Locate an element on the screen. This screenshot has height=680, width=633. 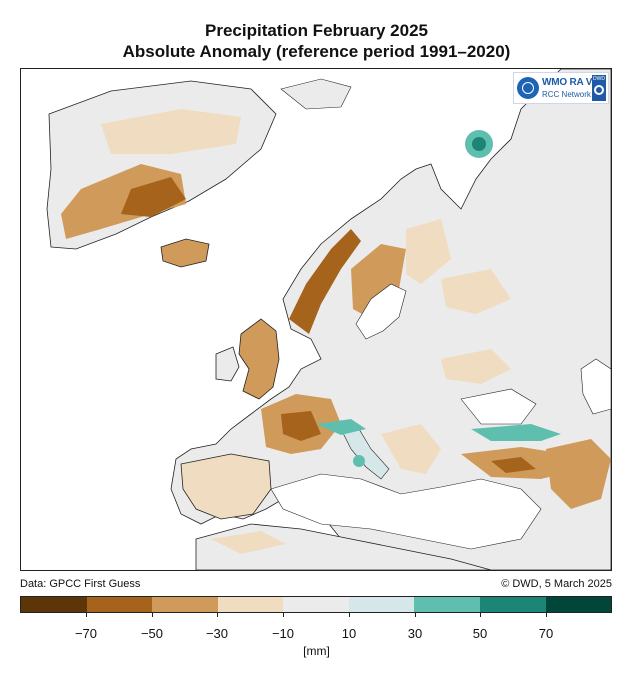
greenland-very-dry is located at coordinates (153, 197).